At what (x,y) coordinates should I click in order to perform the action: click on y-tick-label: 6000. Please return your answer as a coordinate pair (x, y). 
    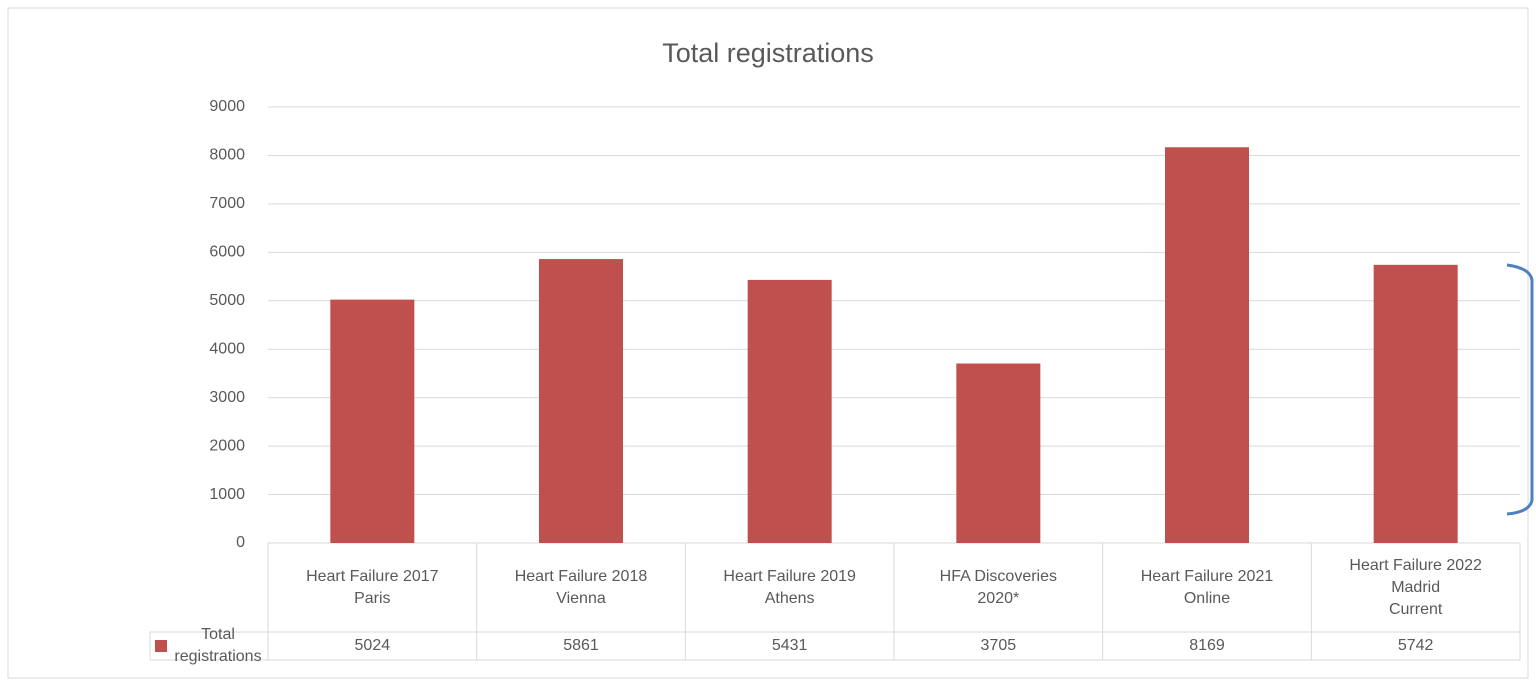
    Looking at the image, I should click on (227, 252).